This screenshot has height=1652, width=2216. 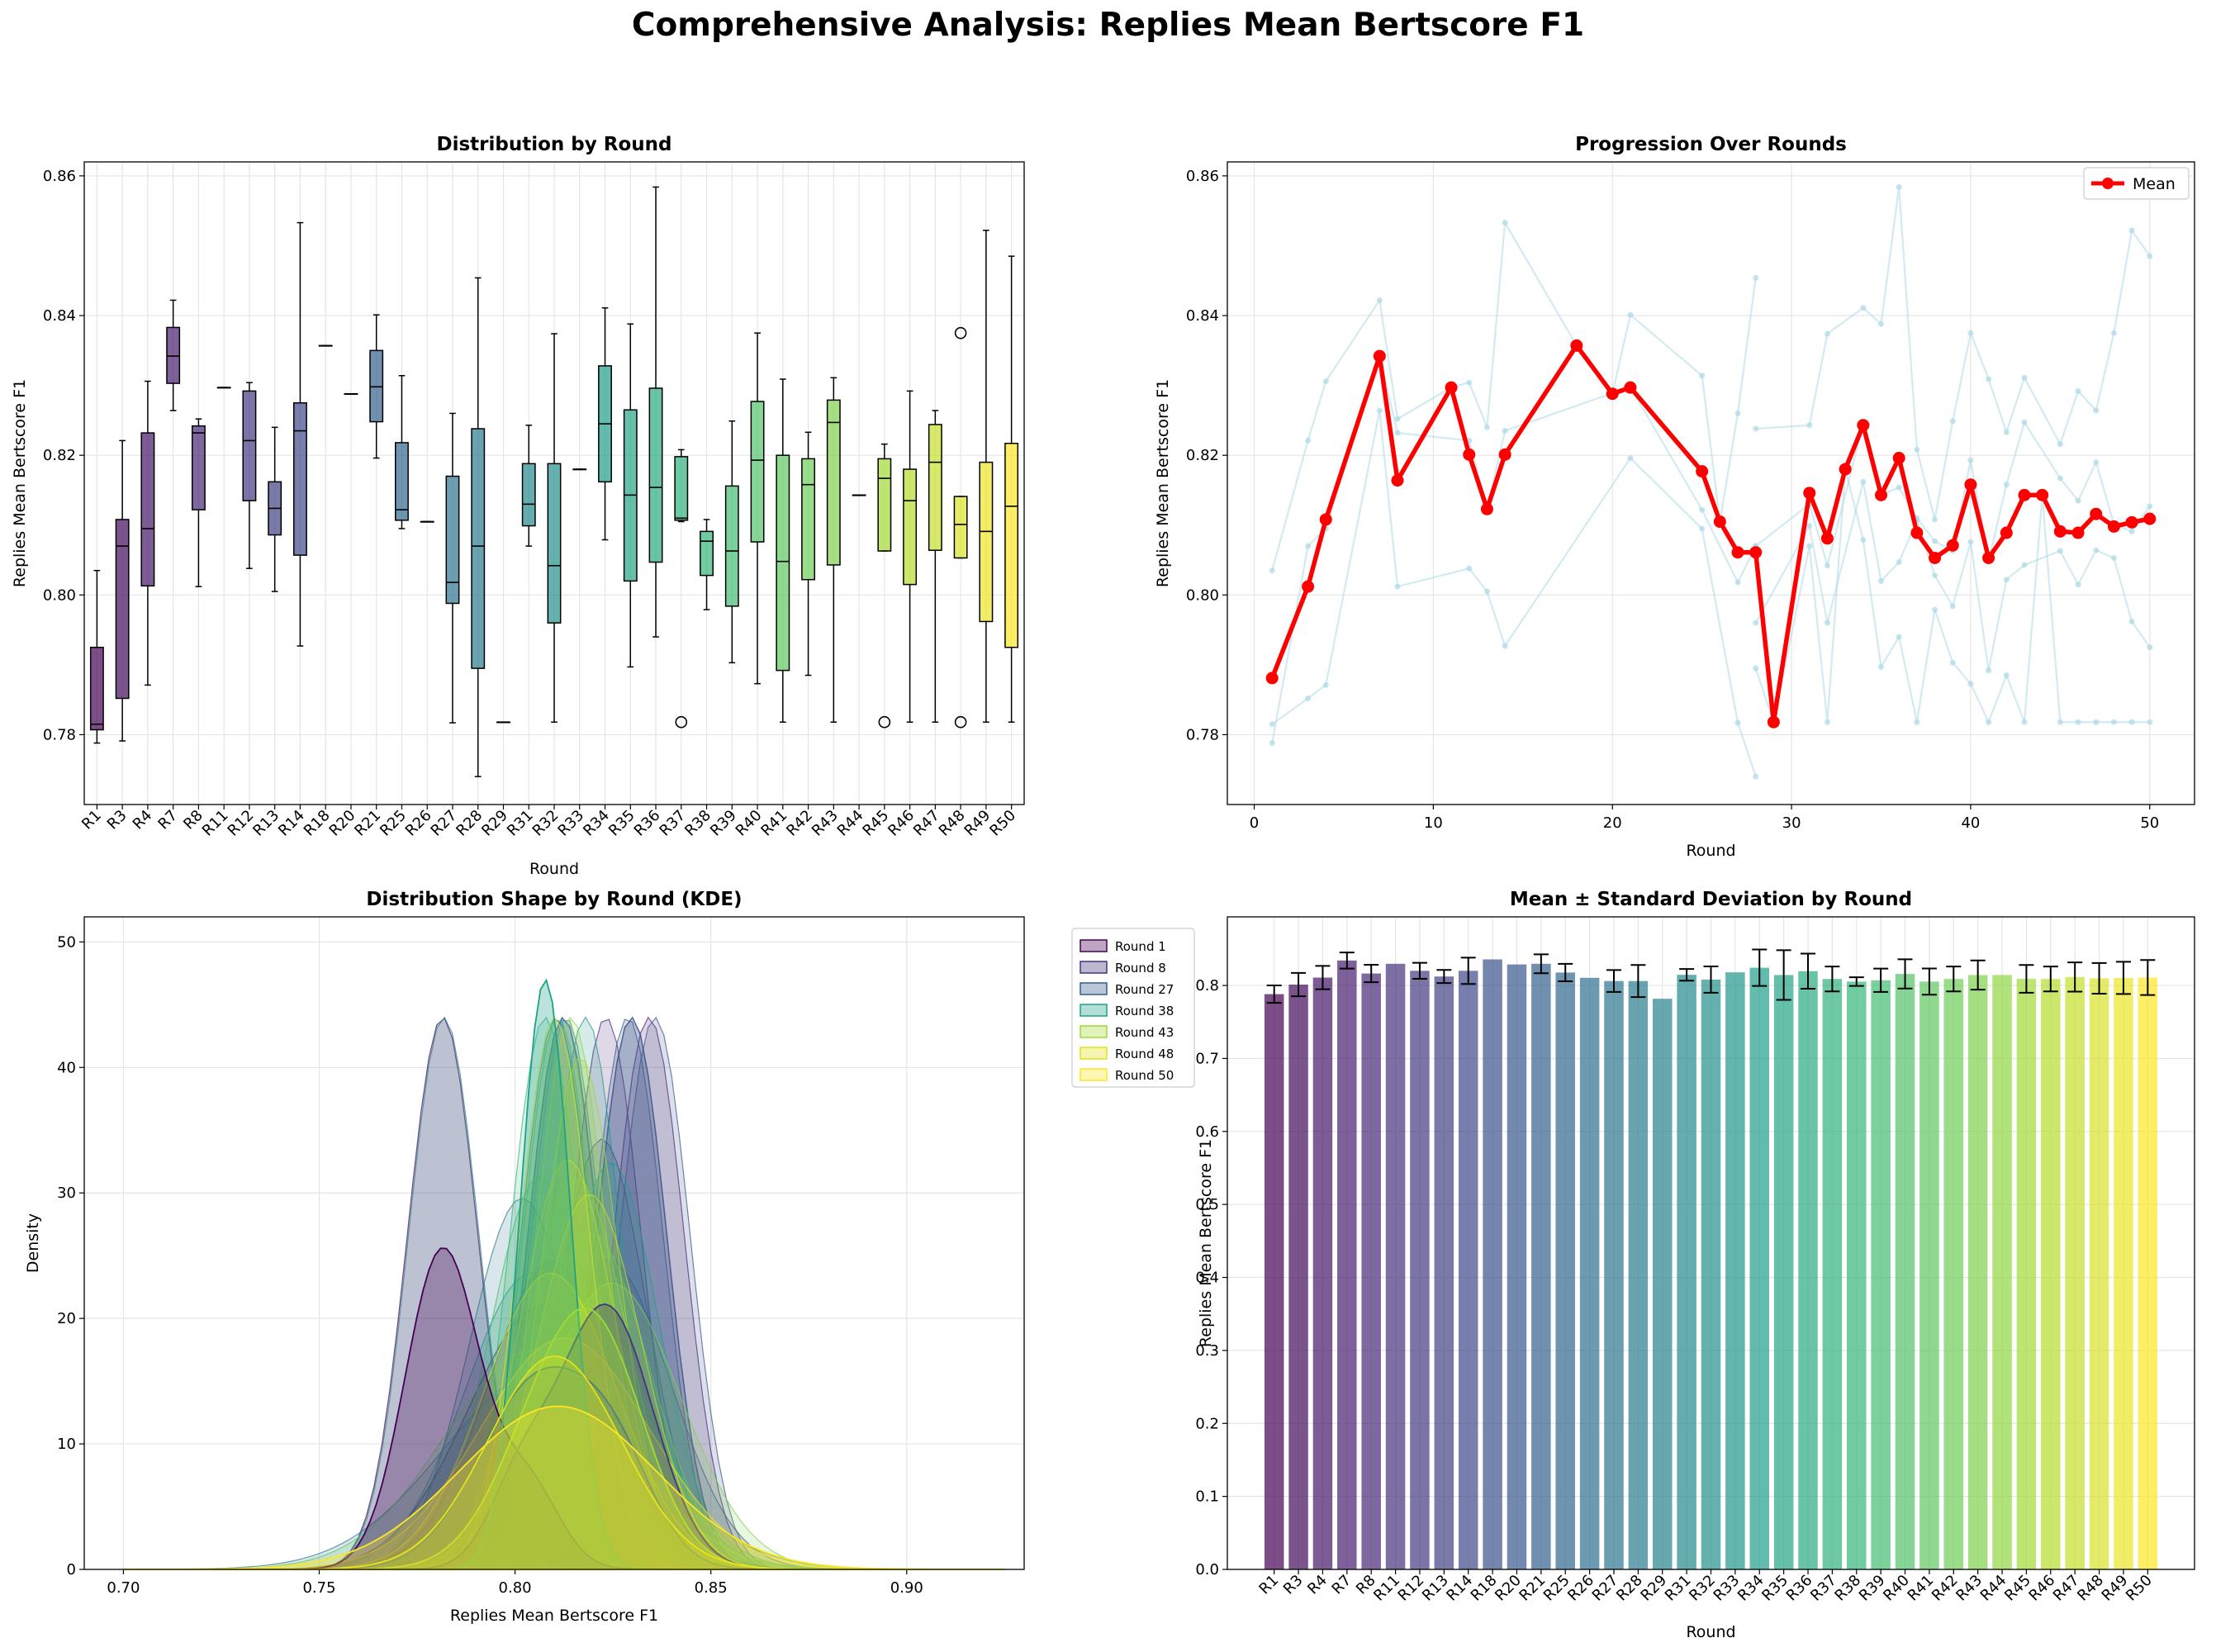 What do you see at coordinates (318, 1588) in the screenshot?
I see `x-tick-label: 0.75` at bounding box center [318, 1588].